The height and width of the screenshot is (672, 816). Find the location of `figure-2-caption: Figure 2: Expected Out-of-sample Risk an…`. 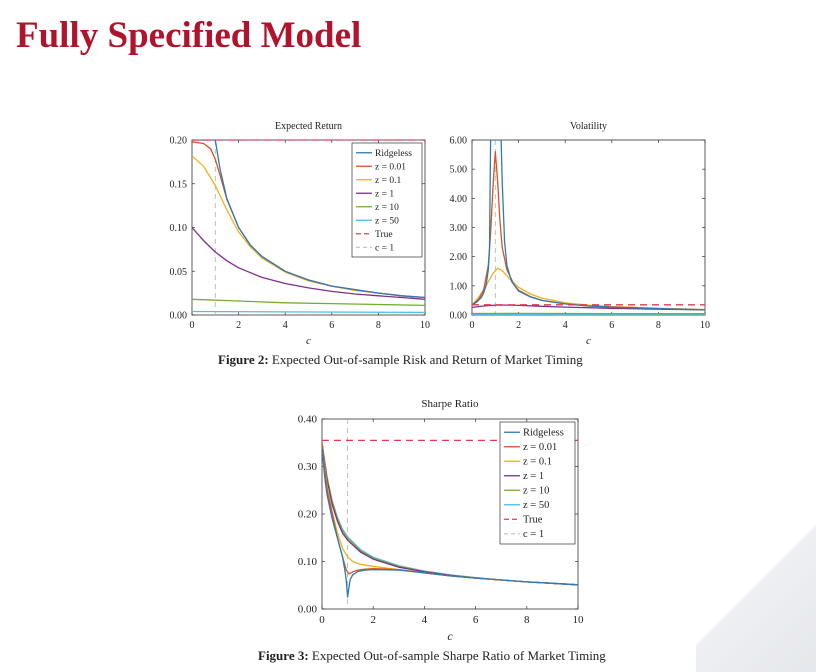

figure-2-caption: Figure 2: Expected Out-of-sample Risk an… is located at coordinates (400, 360).